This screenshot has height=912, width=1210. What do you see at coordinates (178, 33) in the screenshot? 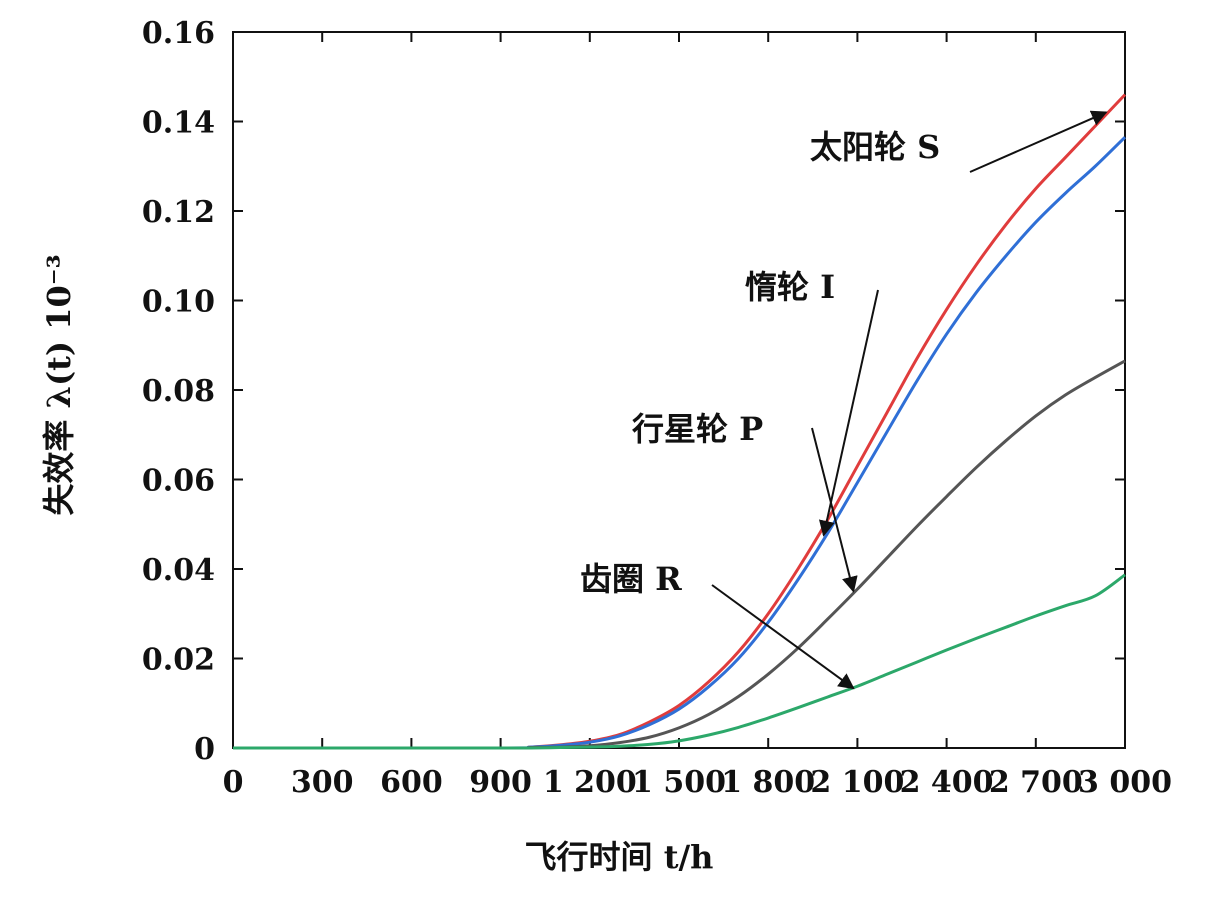
I see `y-tick-label: 0.16` at bounding box center [178, 33].